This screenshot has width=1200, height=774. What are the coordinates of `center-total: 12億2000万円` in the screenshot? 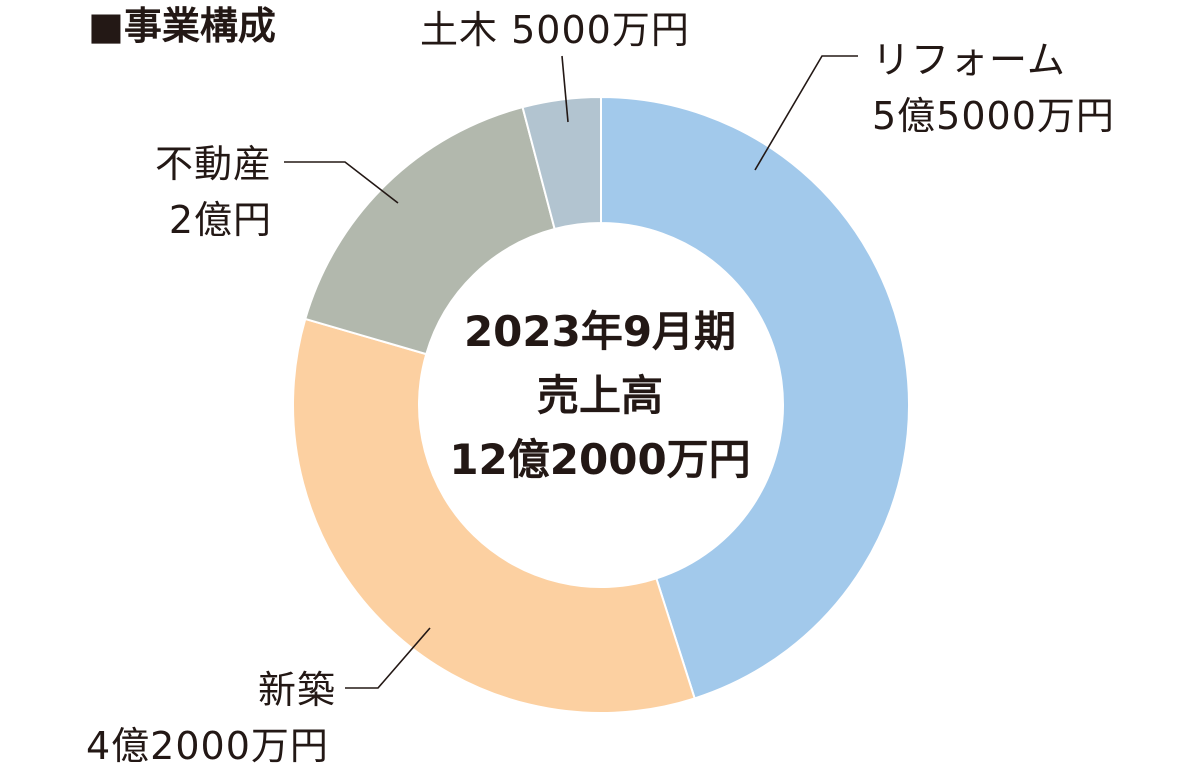 It's located at (600, 459).